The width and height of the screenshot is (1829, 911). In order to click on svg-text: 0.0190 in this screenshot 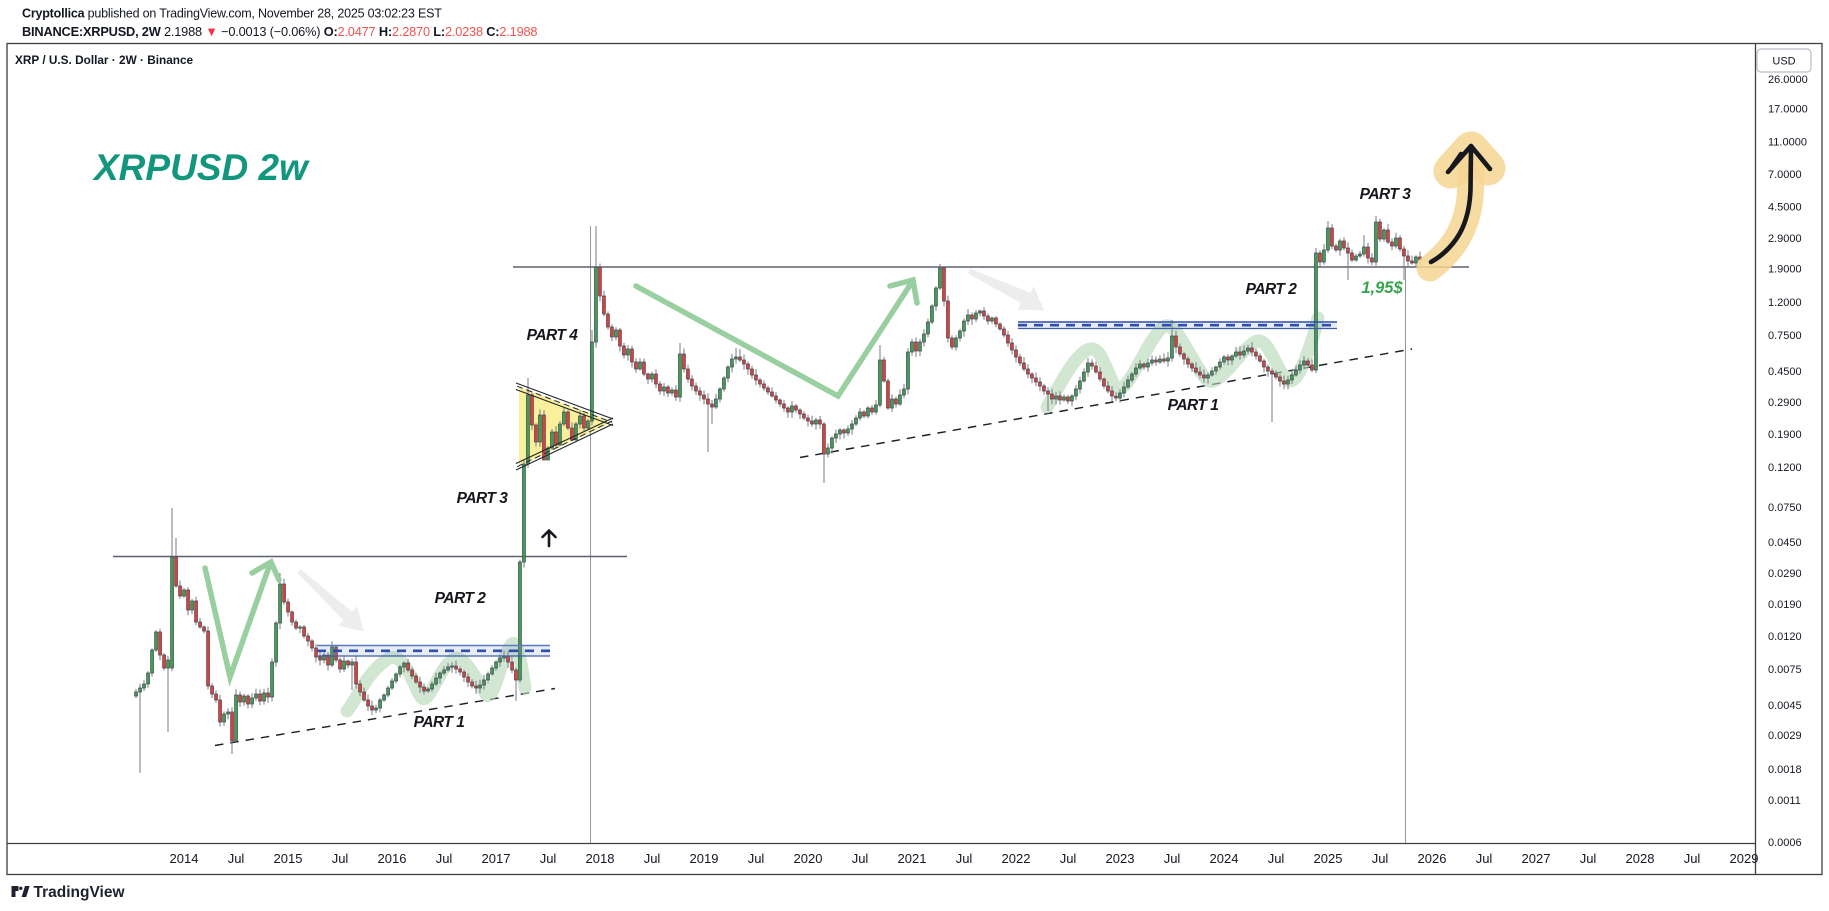, I will do `click(1785, 605)`.